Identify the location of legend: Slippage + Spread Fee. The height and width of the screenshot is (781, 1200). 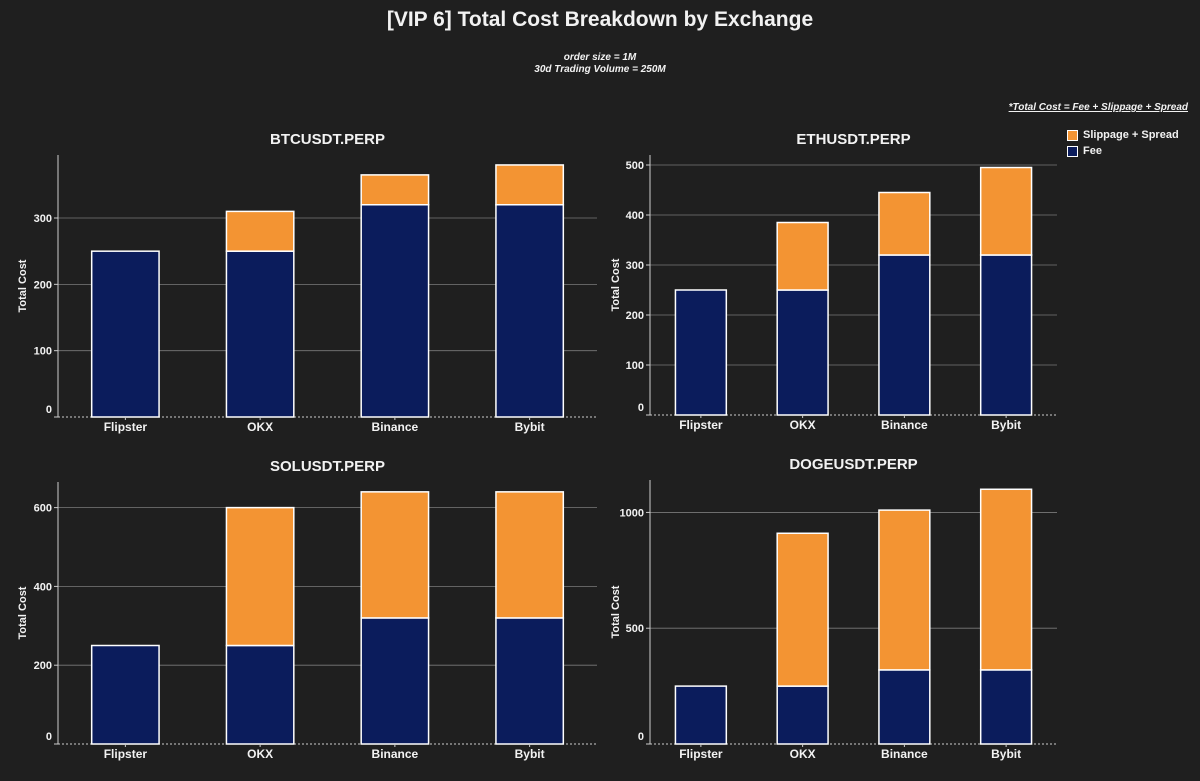
(1123, 143).